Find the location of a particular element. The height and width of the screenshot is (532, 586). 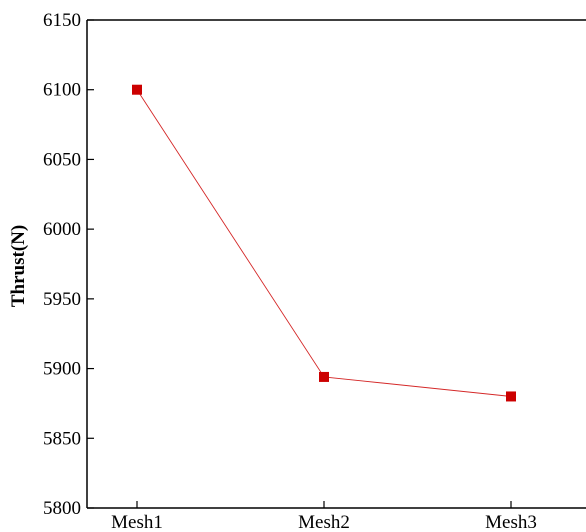

y-tick-label: 5850 is located at coordinates (62, 438).